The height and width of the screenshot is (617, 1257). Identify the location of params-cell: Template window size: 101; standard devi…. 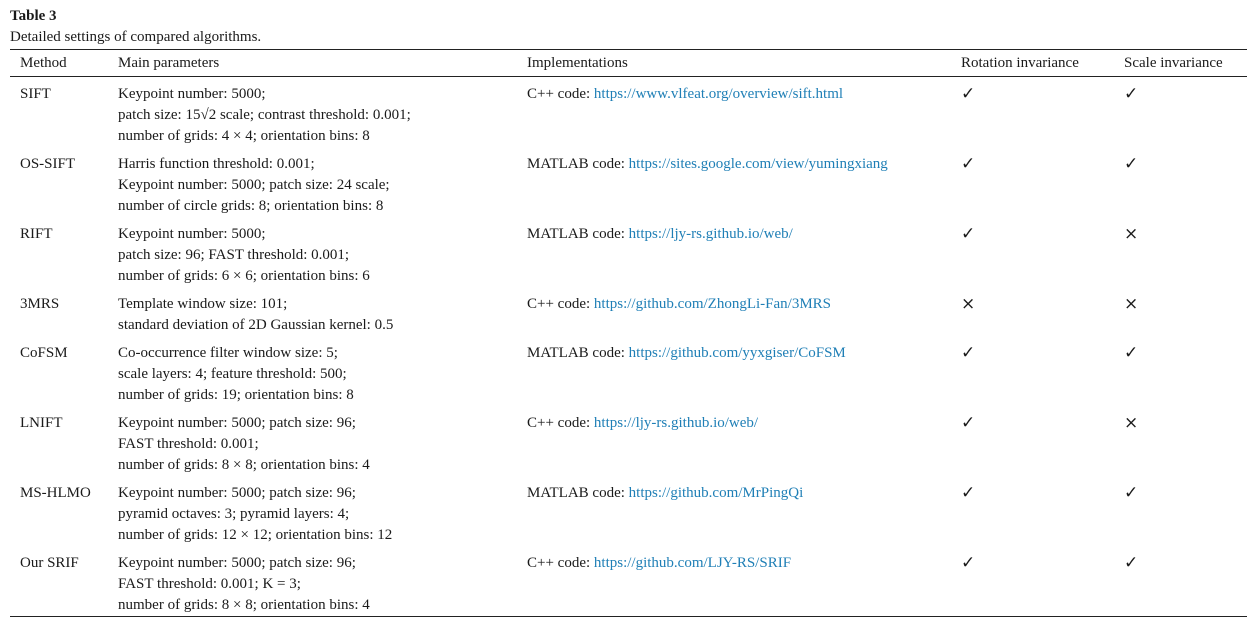
(312, 311).